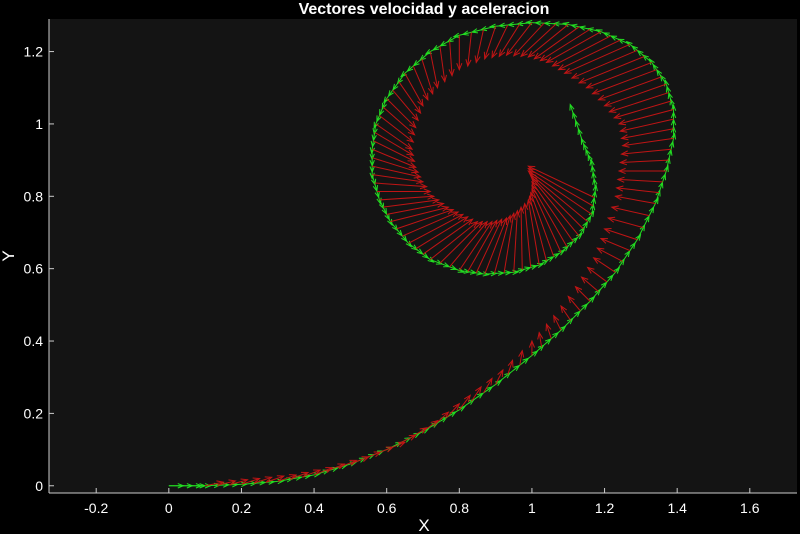 This screenshot has width=800, height=534. Describe the element at coordinates (34, 413) in the screenshot. I see `y-tick-label: 0.2` at that location.